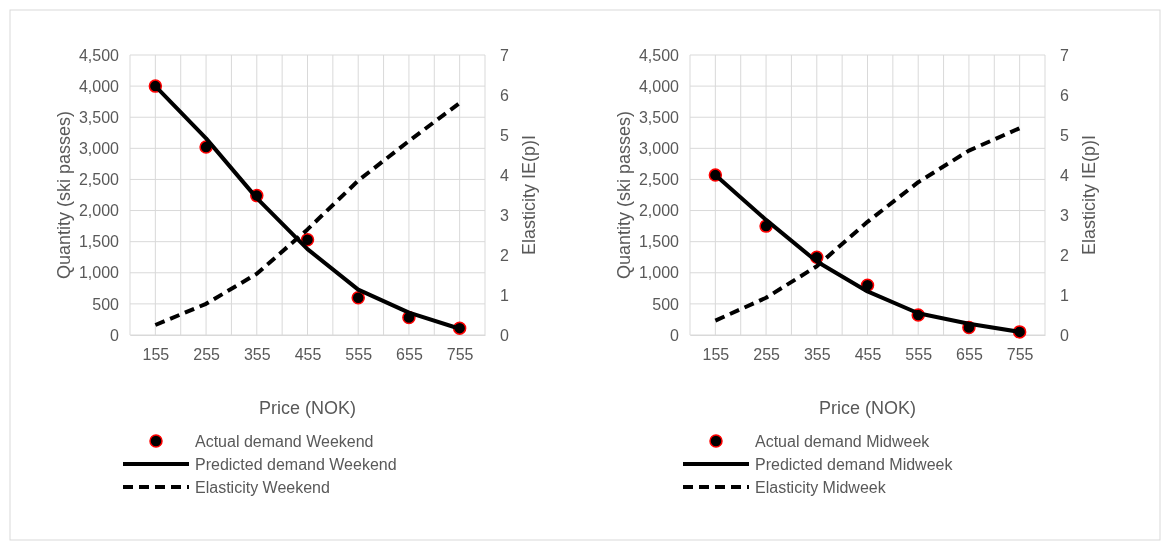 The height and width of the screenshot is (545, 1168). I want to click on point, so click(358, 297).